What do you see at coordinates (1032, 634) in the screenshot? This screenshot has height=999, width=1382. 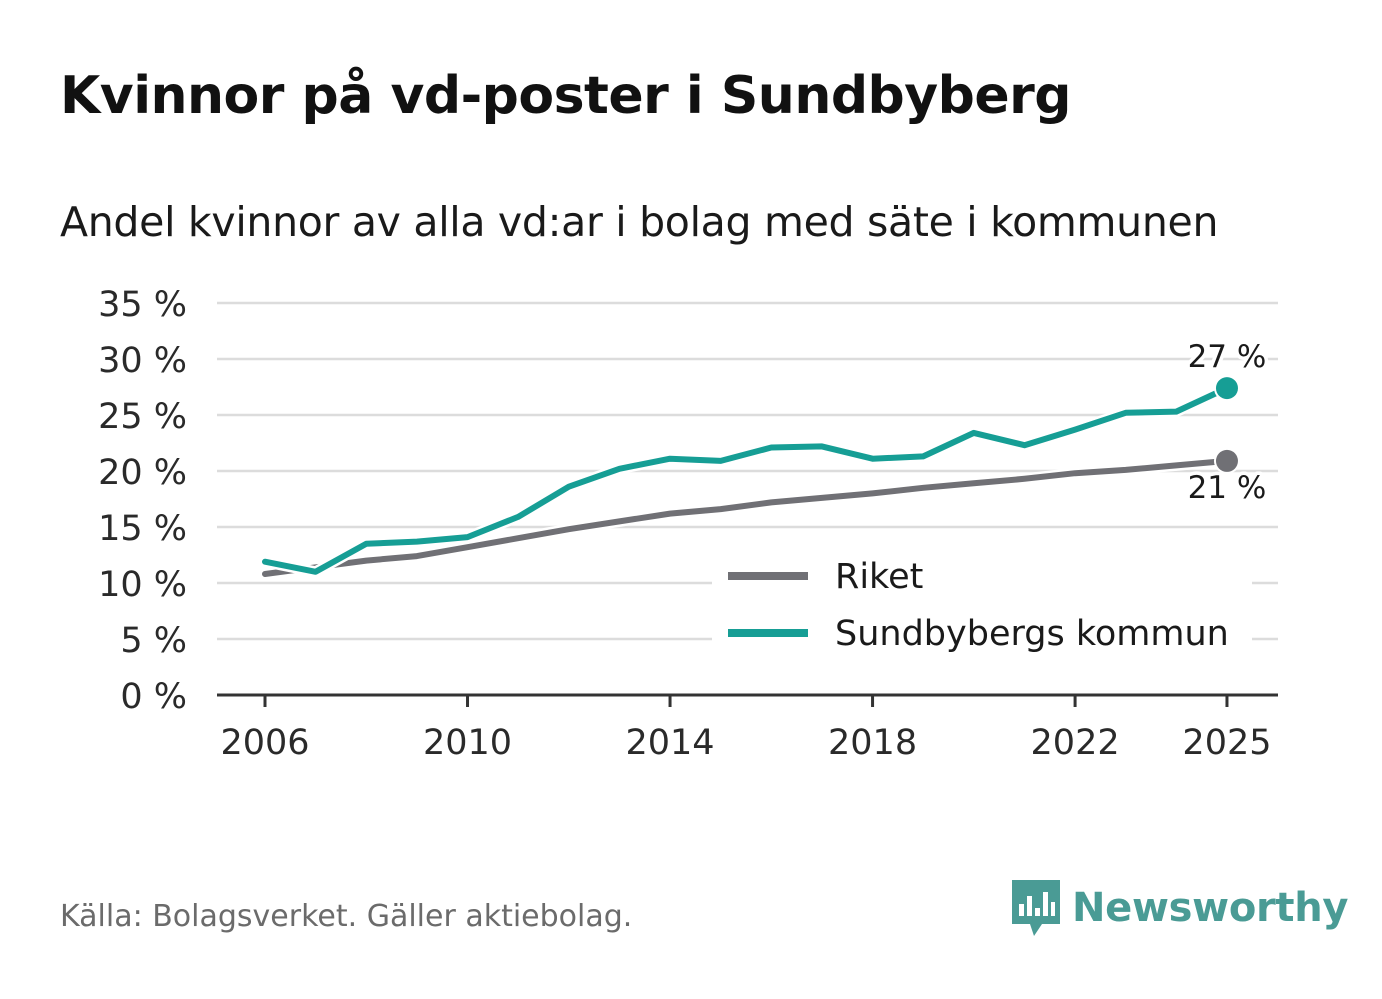 I see `legend-label-sundbyberg: Sundbybergs kommun` at bounding box center [1032, 634].